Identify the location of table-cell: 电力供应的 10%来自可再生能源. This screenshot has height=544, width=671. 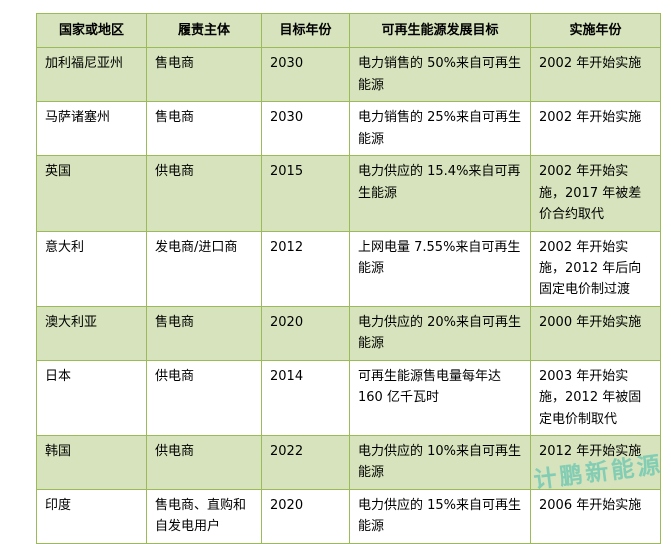
(440, 462).